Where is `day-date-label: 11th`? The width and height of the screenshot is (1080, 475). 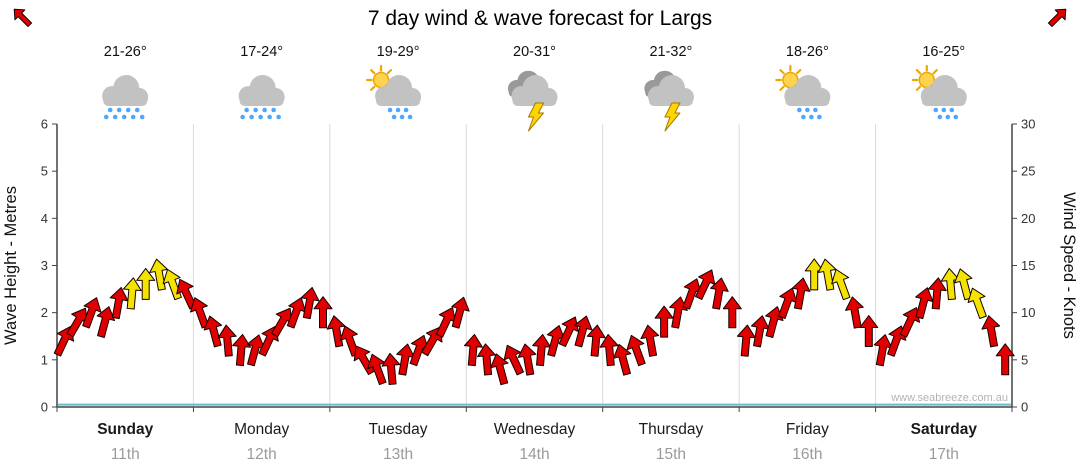
day-date-label: 11th is located at coordinates (125, 454).